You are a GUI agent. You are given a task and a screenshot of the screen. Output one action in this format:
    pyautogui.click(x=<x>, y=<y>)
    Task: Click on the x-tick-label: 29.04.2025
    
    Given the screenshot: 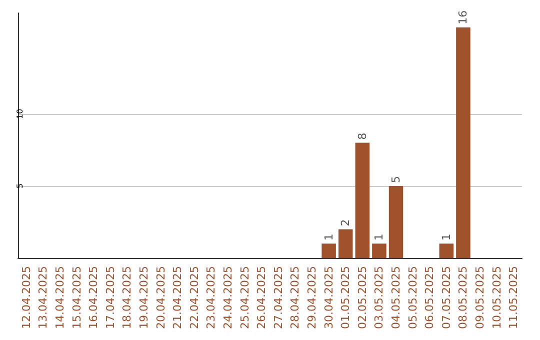 What is the action you would take?
    pyautogui.click(x=312, y=298)
    